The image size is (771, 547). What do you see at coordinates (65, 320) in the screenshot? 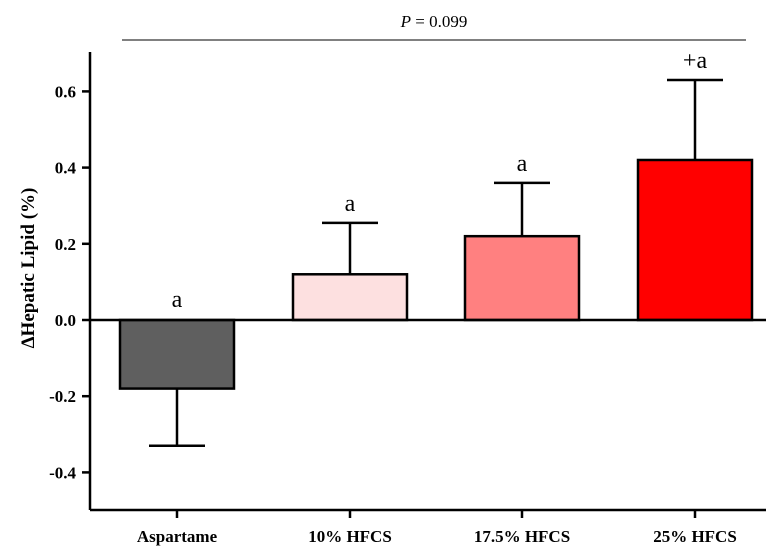
I see `y-tick-label-3: 0.0` at bounding box center [65, 320].